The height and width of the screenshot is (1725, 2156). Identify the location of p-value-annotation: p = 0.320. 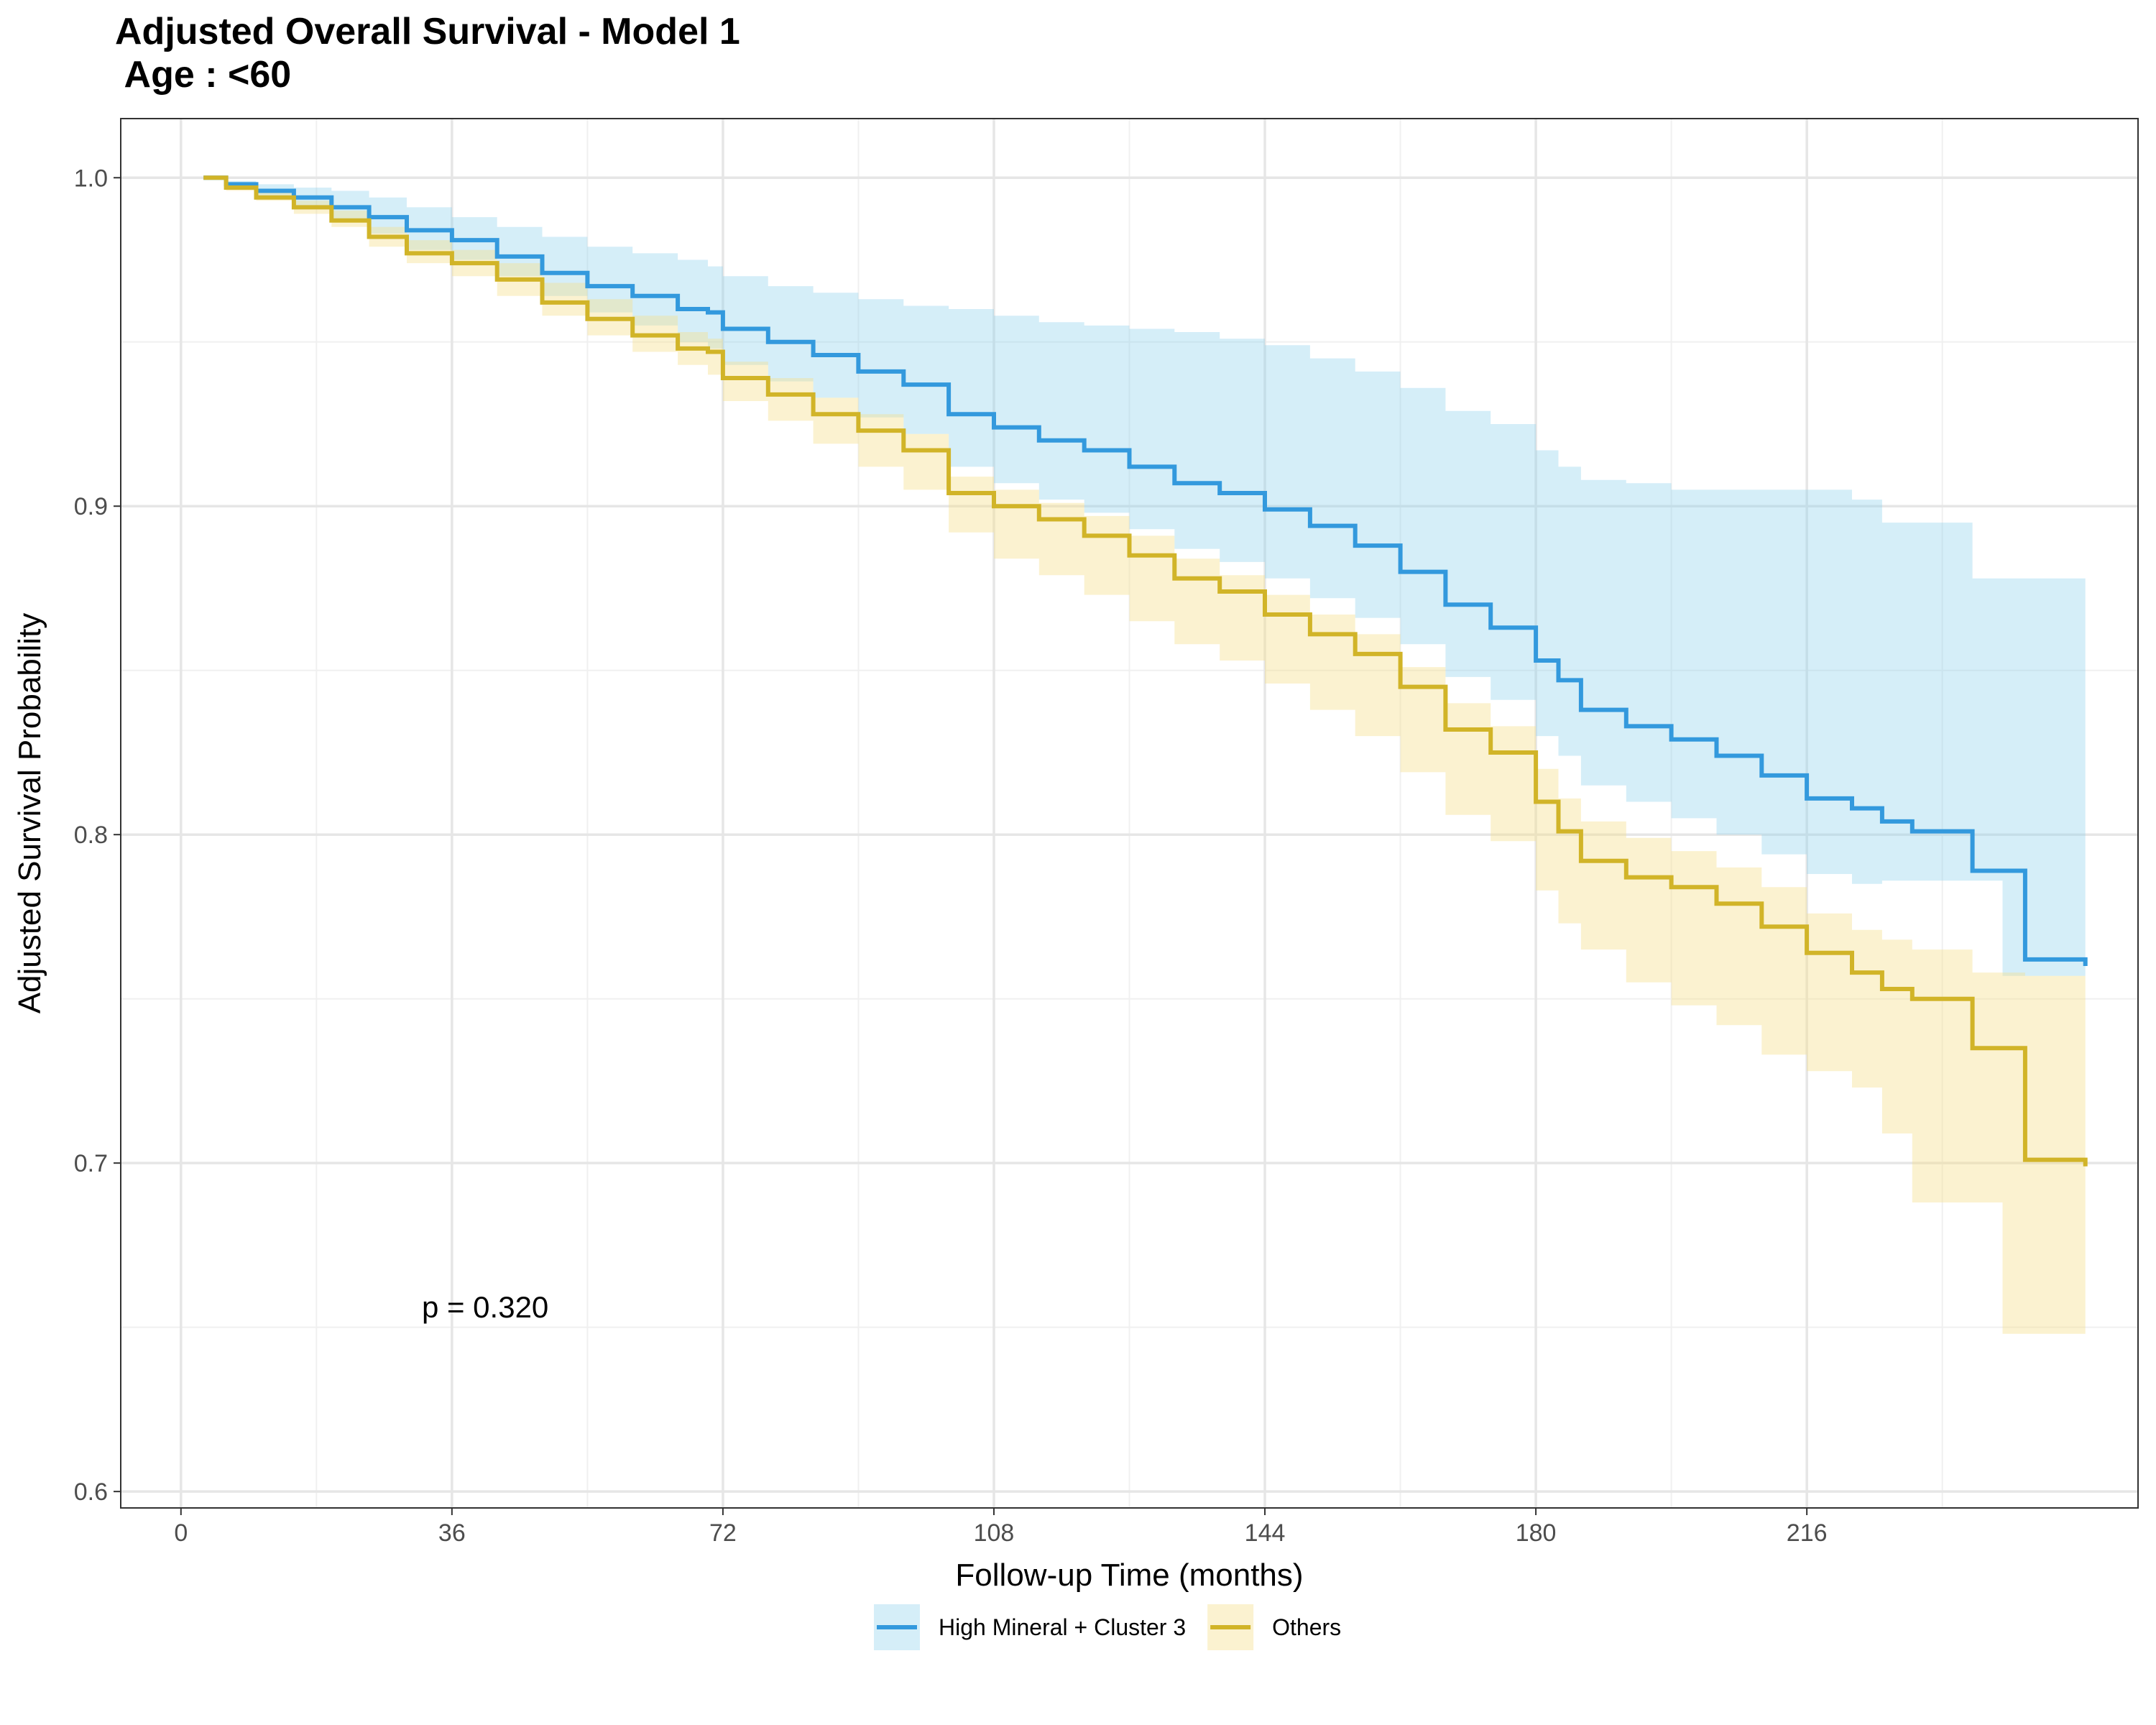
(485, 1307).